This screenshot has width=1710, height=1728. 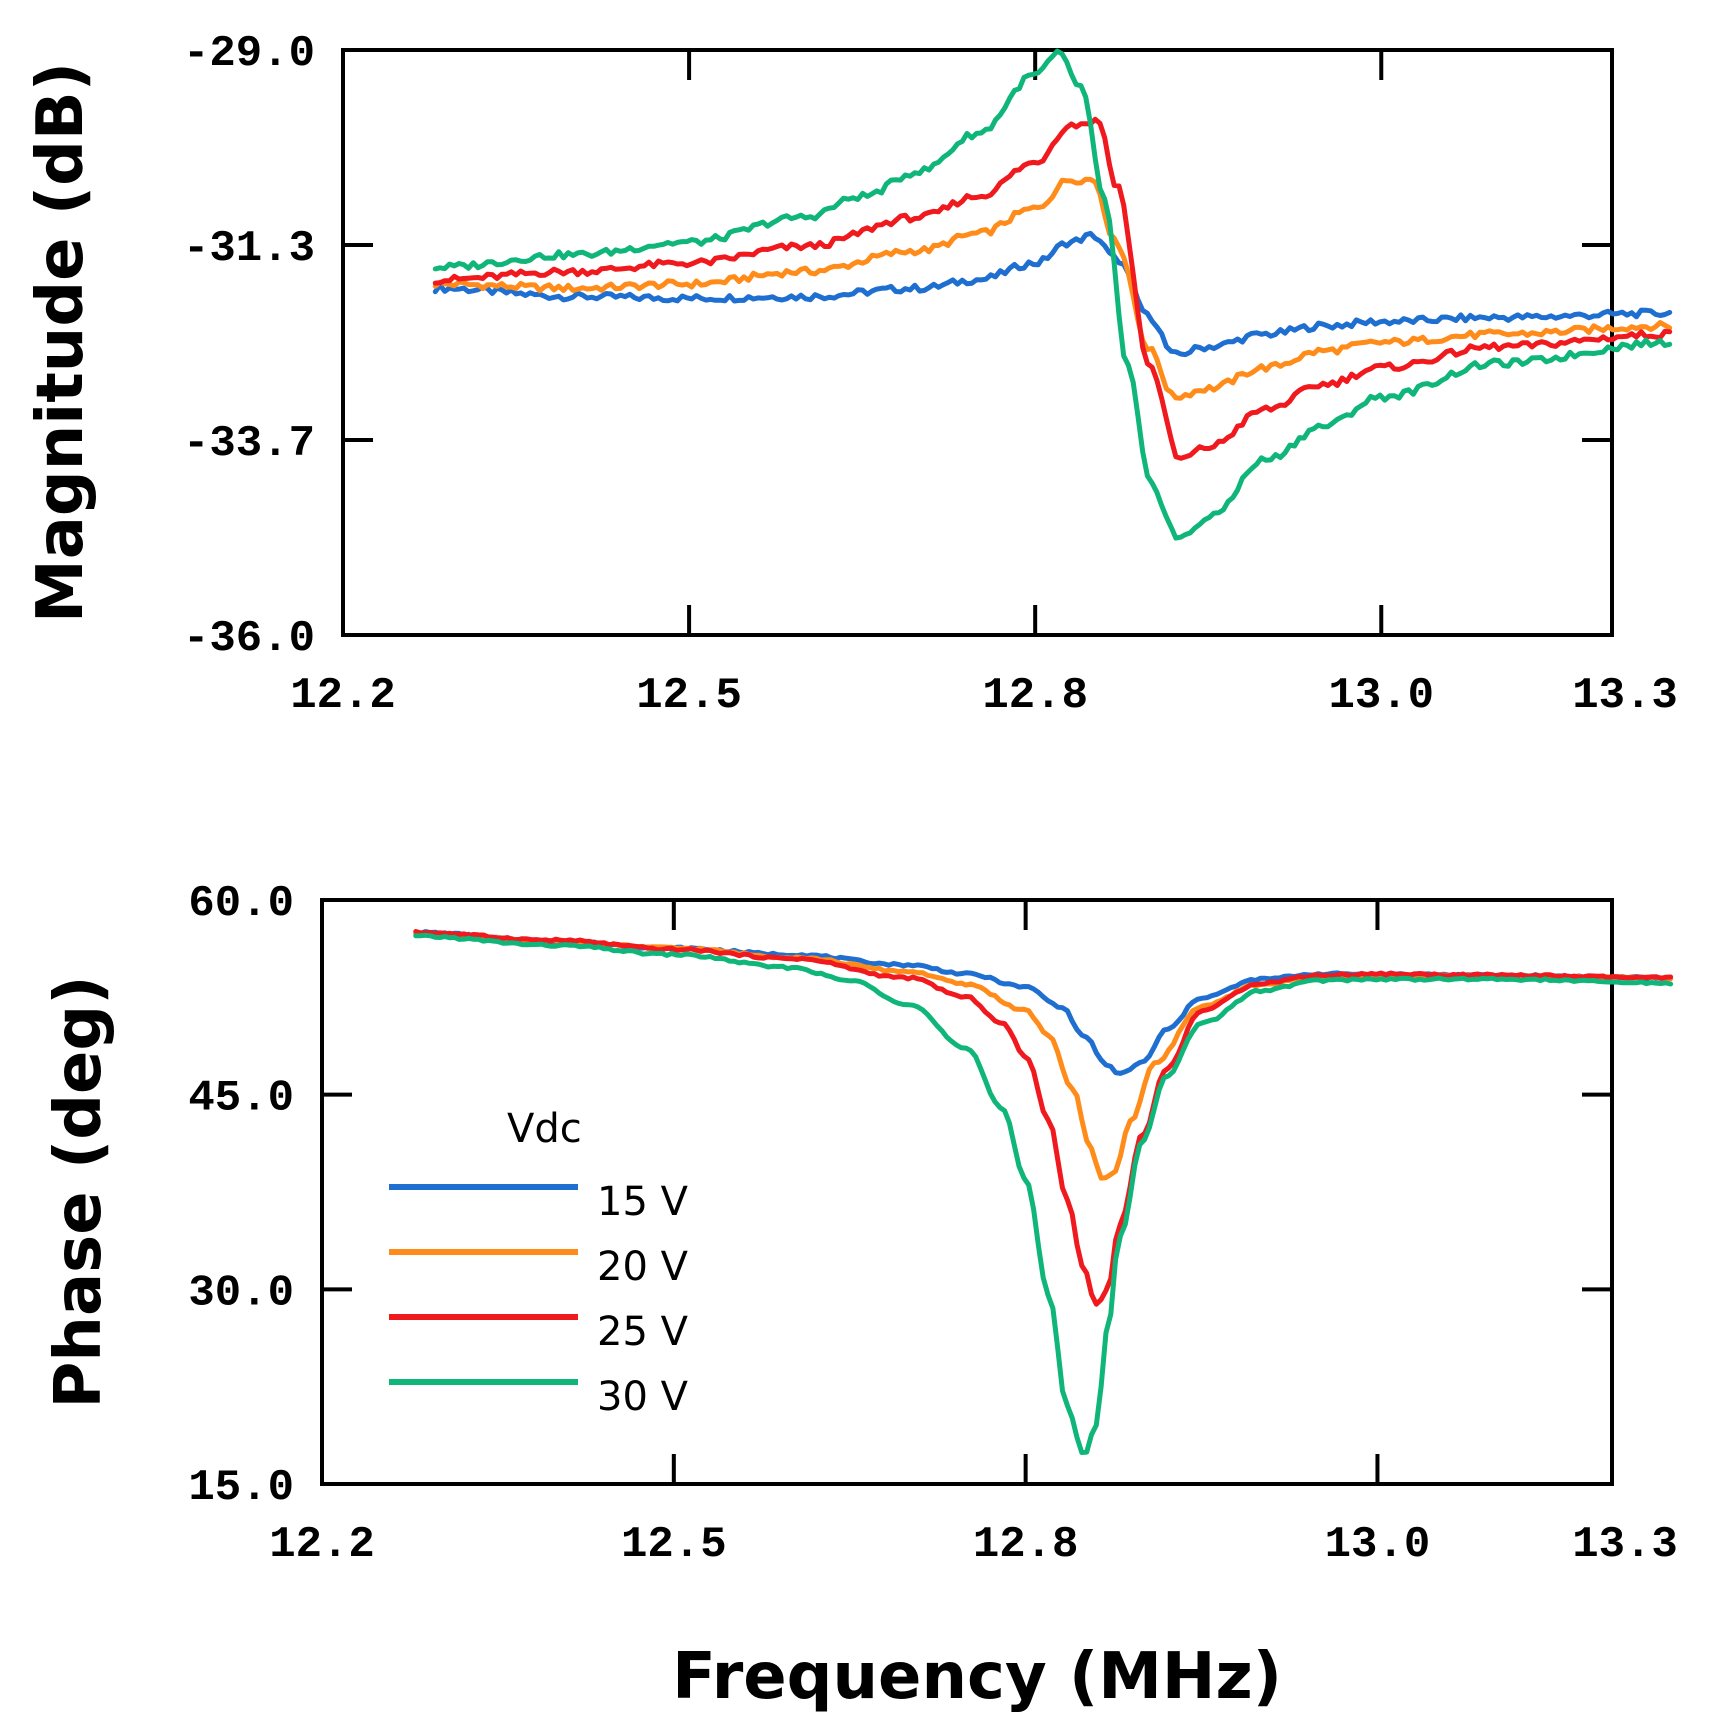 What do you see at coordinates (79, 1192) in the screenshot?
I see `phase-ylabel: Phase (deg)` at bounding box center [79, 1192].